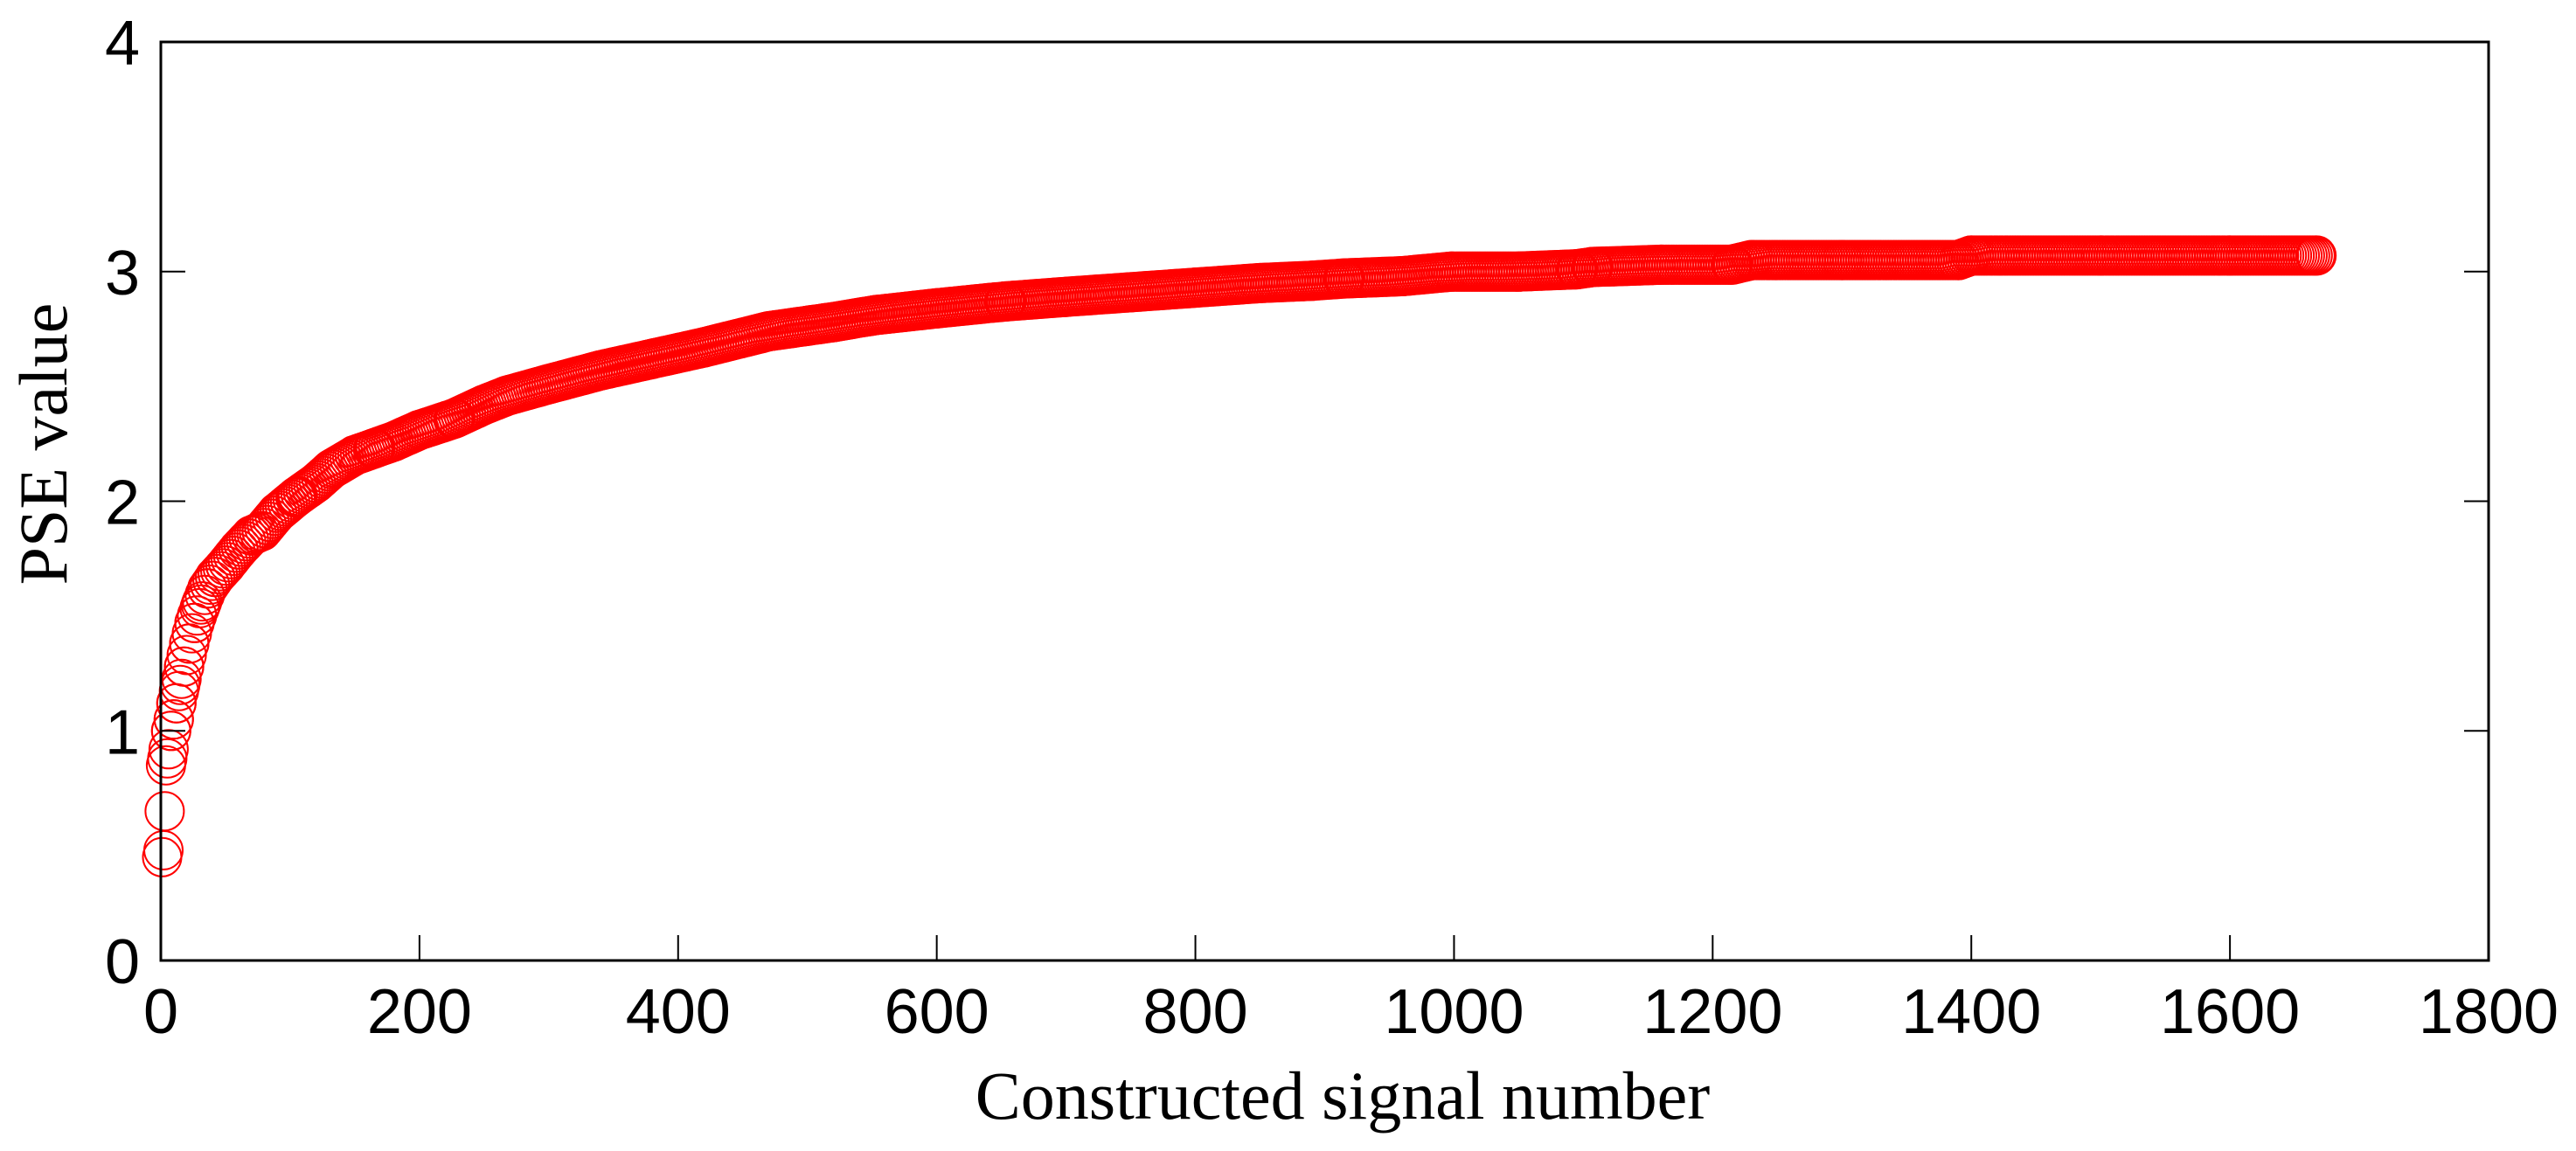 The image size is (2576, 1151). Describe the element at coordinates (1712, 1012) in the screenshot. I see `x-tick-label: 1200` at that location.